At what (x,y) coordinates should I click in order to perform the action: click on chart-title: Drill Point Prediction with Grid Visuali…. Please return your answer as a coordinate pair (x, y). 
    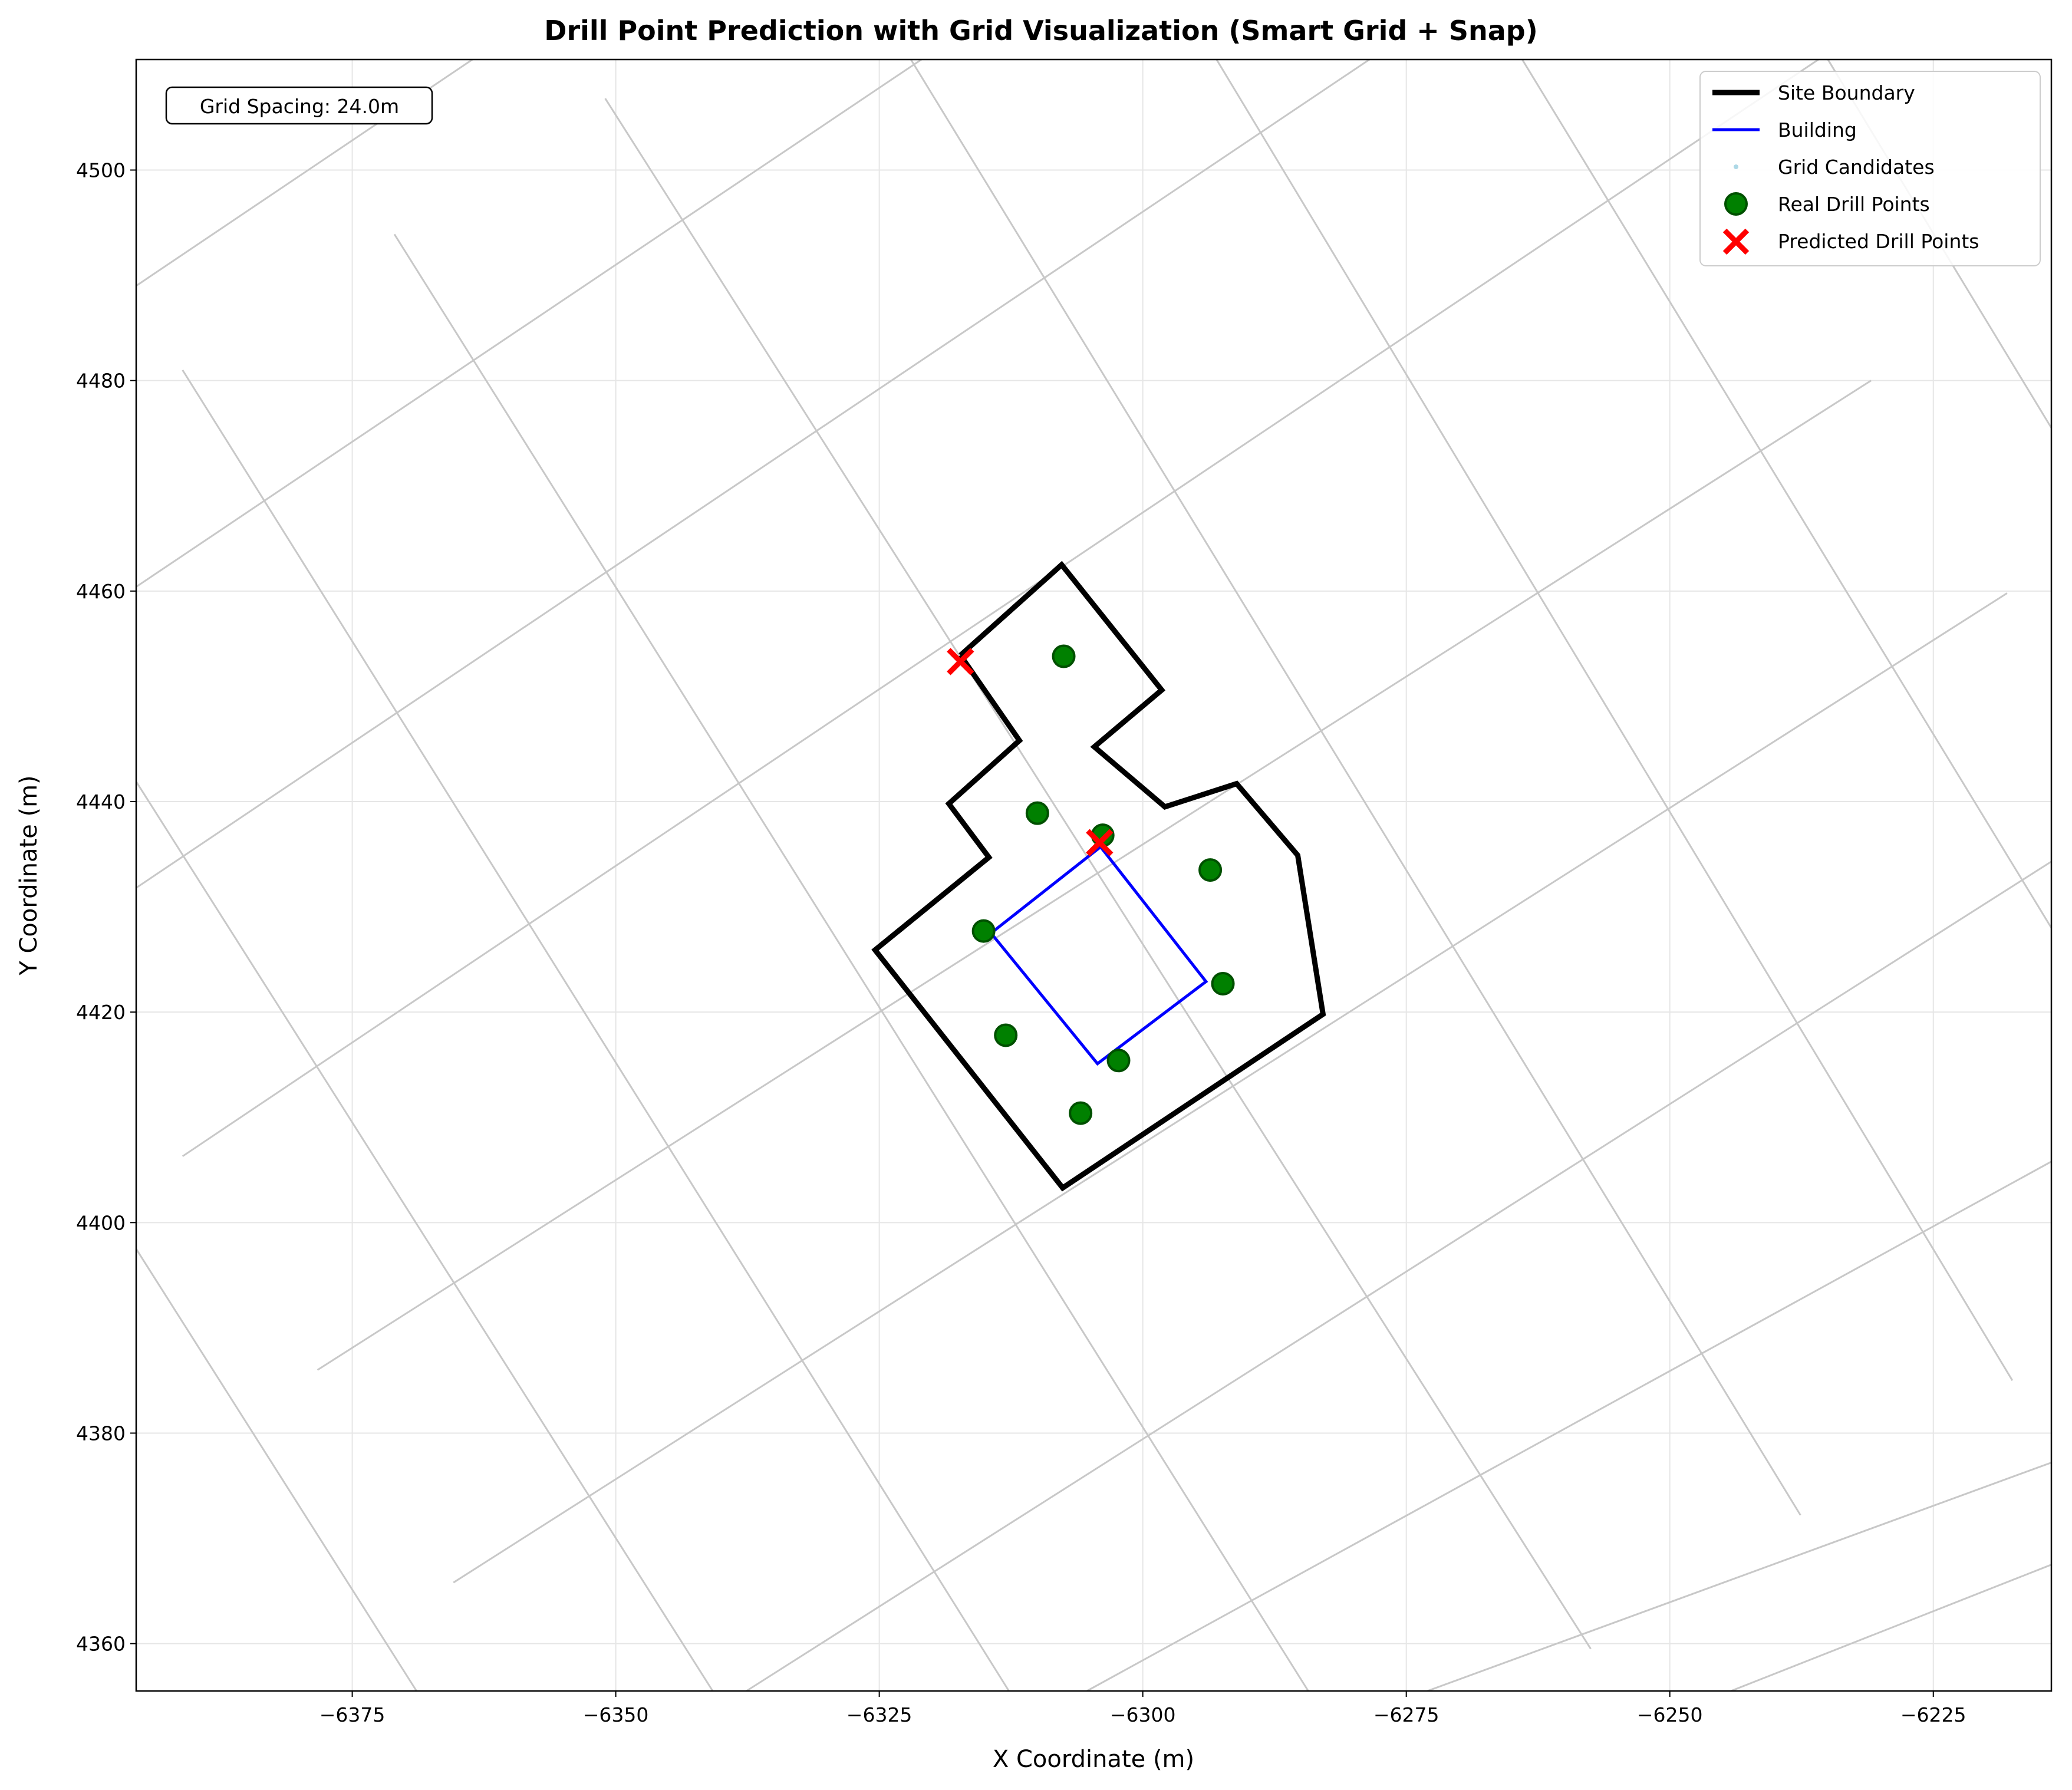
    Looking at the image, I should click on (1040, 31).